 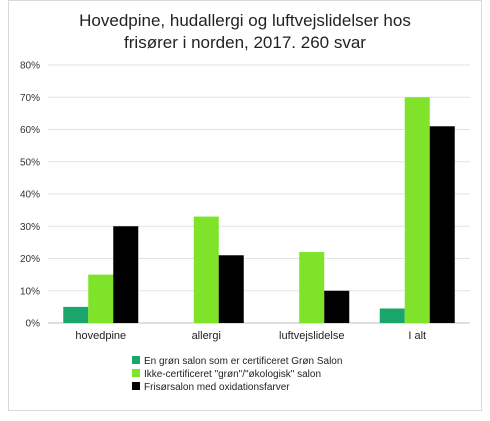 I want to click on x-axis-categories: hovedpine allergi luftvejslidelse I alt, so click(x=250, y=336).